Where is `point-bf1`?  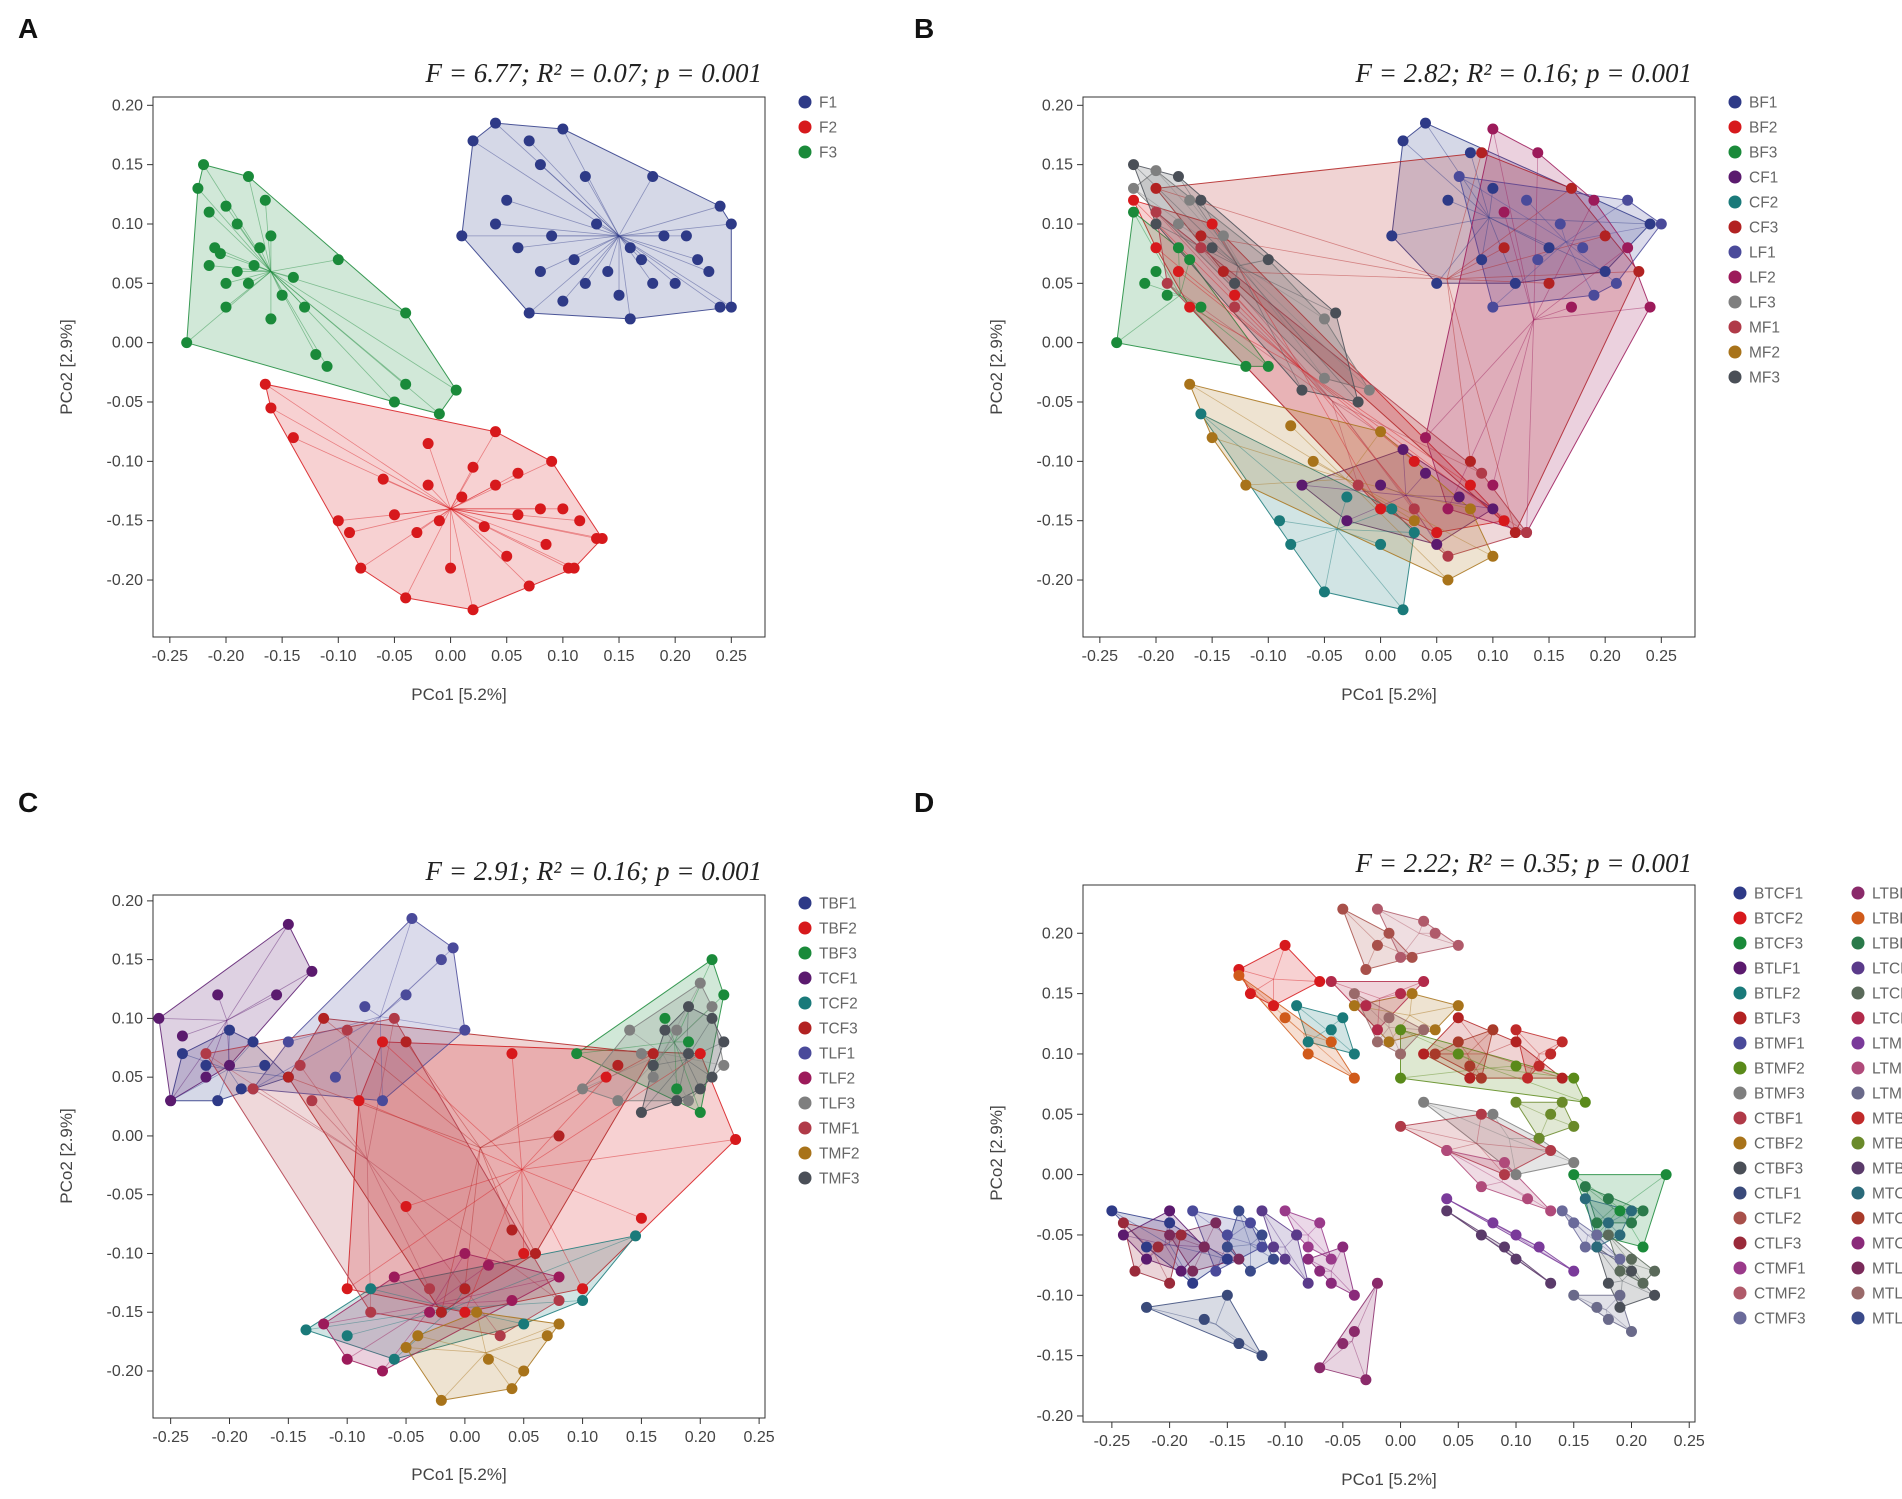
point-bf1 is located at coordinates (1392, 236).